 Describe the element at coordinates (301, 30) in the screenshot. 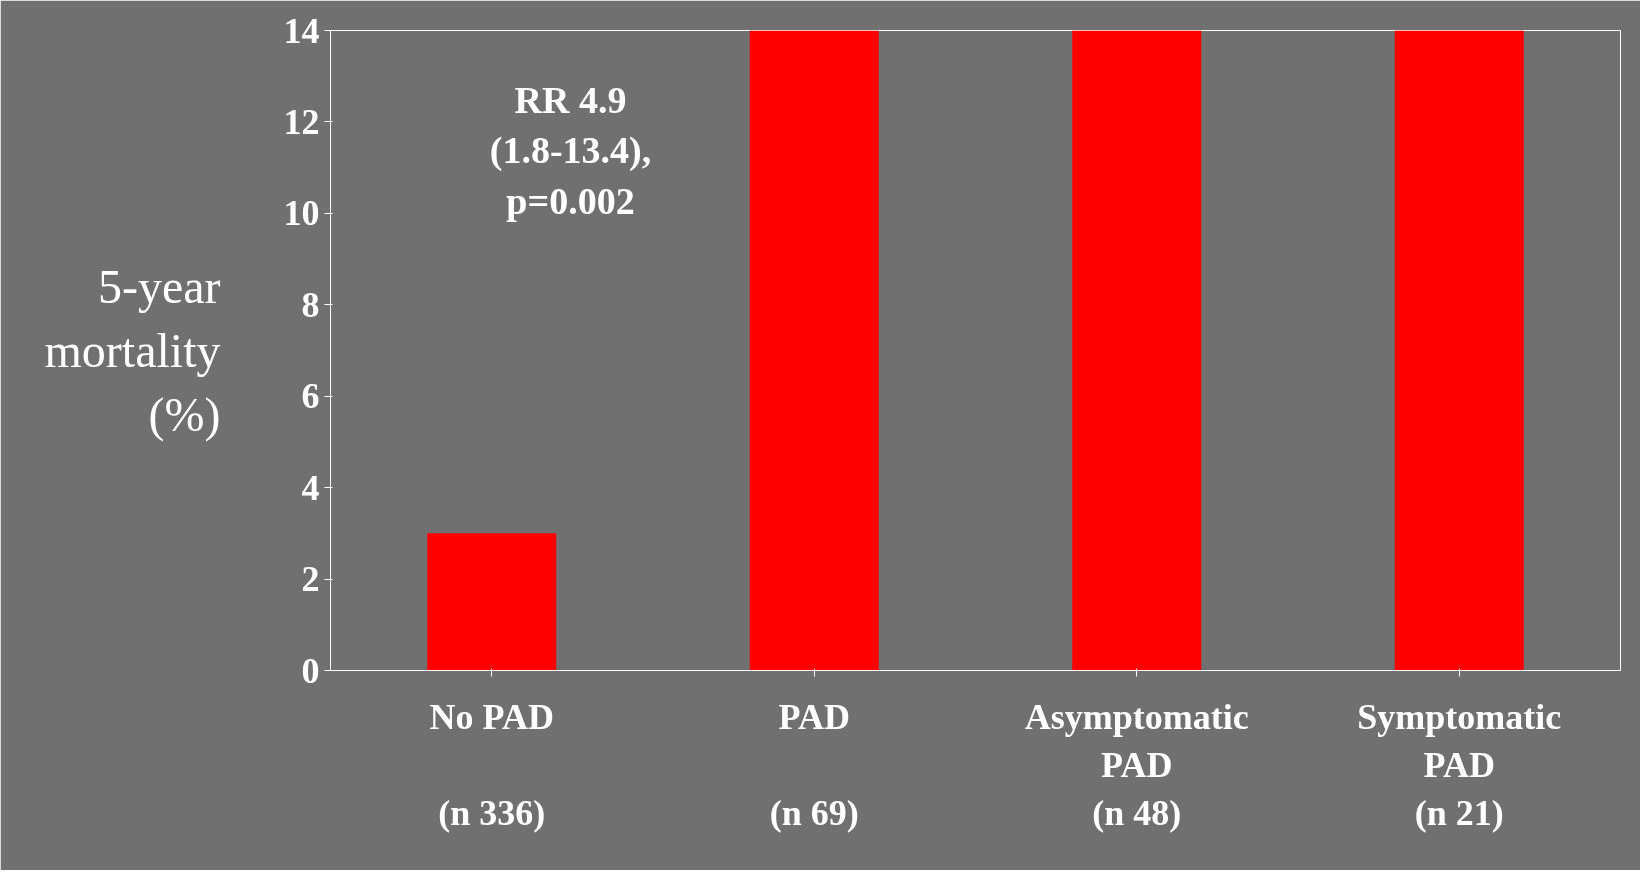

I see `y-tick-label: 14` at that location.